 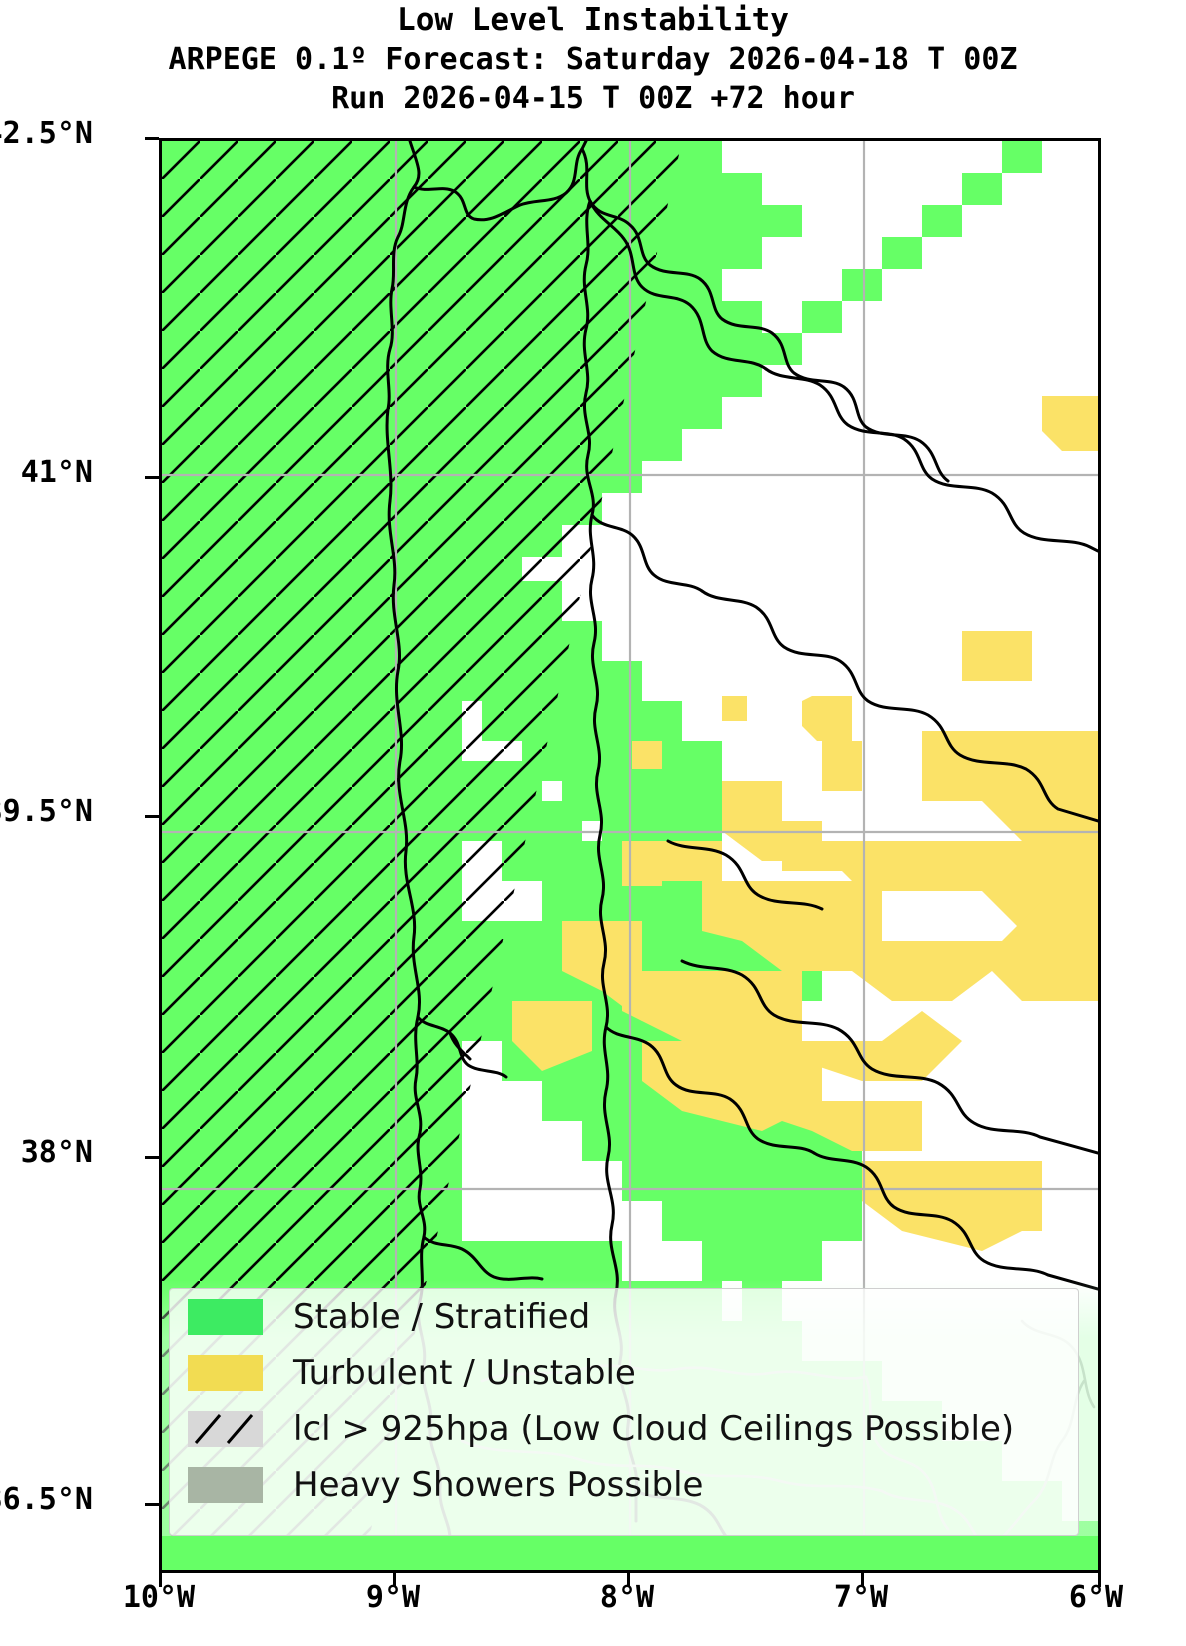 I want to click on legend-item-stable: Stable / Stratified, so click(x=633, y=1317).